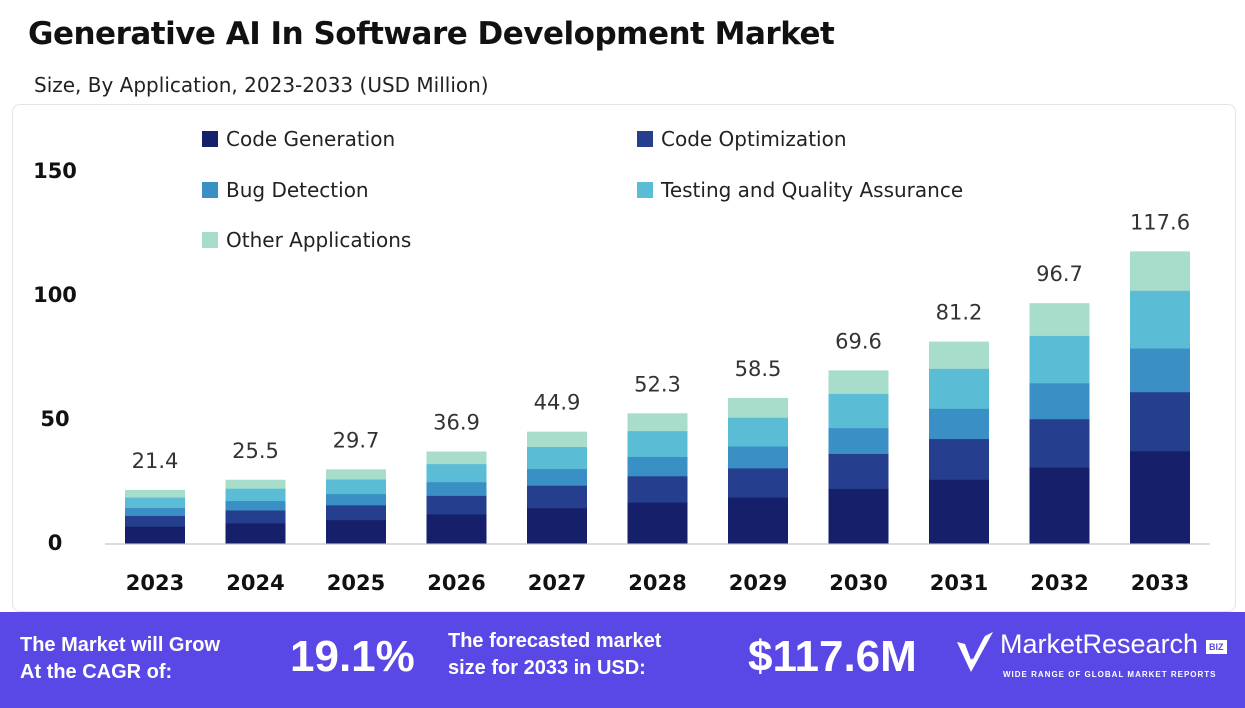 This screenshot has height=708, width=1245. Describe the element at coordinates (758, 369) in the screenshot. I see `bar-total-label: 58.5` at that location.